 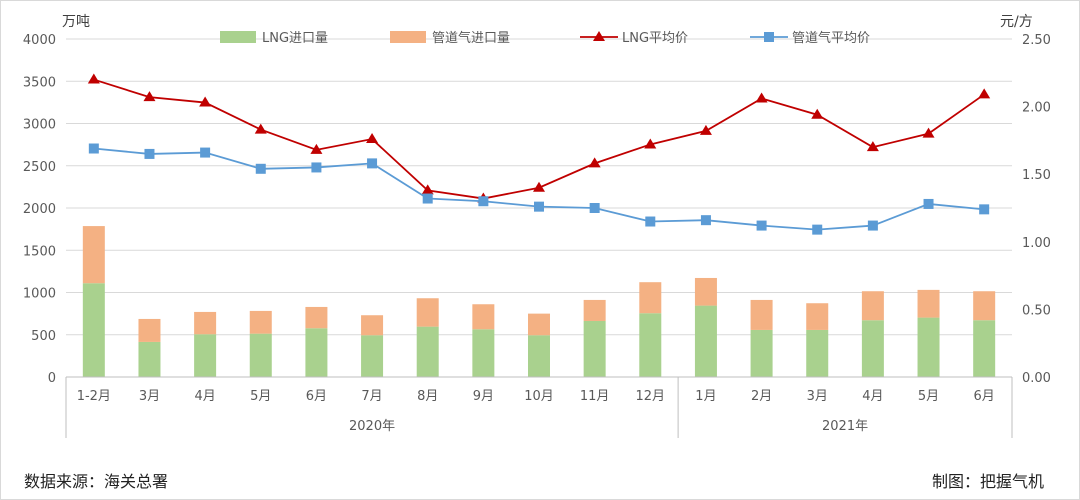 I want to click on right-tick-label: 0.50, so click(x=1036, y=310).